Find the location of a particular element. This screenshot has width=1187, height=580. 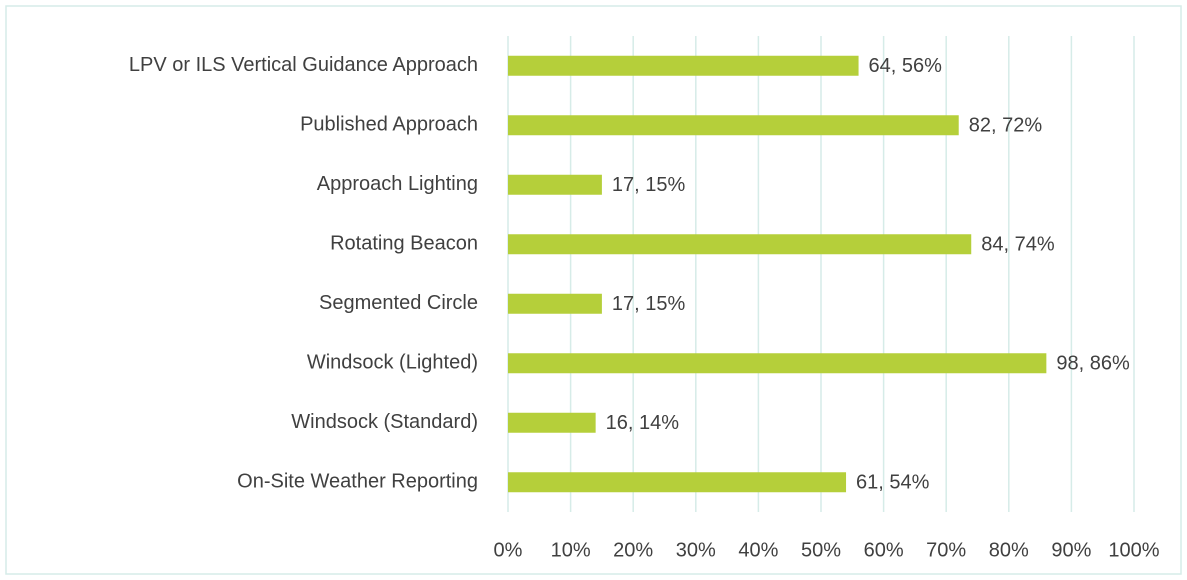

y-tick-label: Segmented Circle is located at coordinates (398, 303).